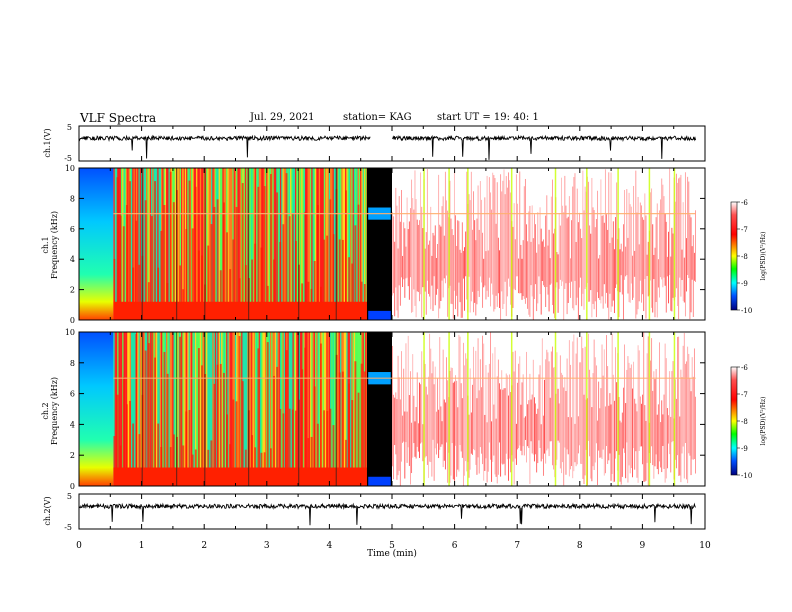 The height and width of the screenshot is (612, 792). I want to click on spec2-ytick-1: 2, so click(72, 455).